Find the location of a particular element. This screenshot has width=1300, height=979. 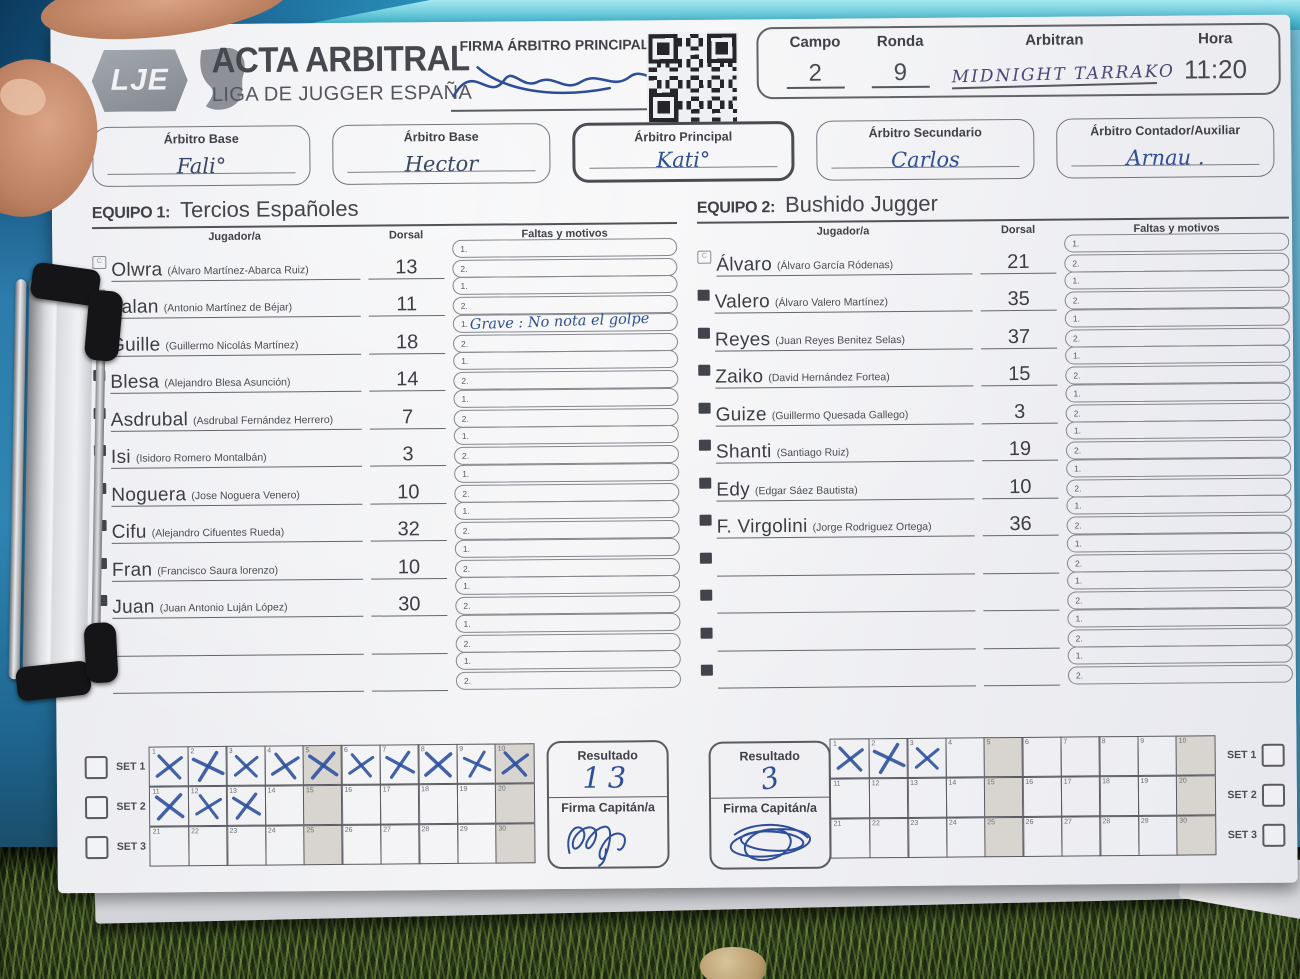

set-label: SET 3 is located at coordinates (131, 846).